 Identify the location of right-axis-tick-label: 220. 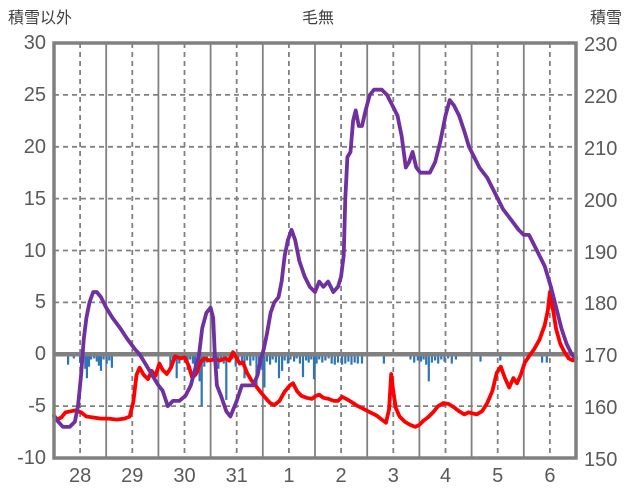
(601, 96).